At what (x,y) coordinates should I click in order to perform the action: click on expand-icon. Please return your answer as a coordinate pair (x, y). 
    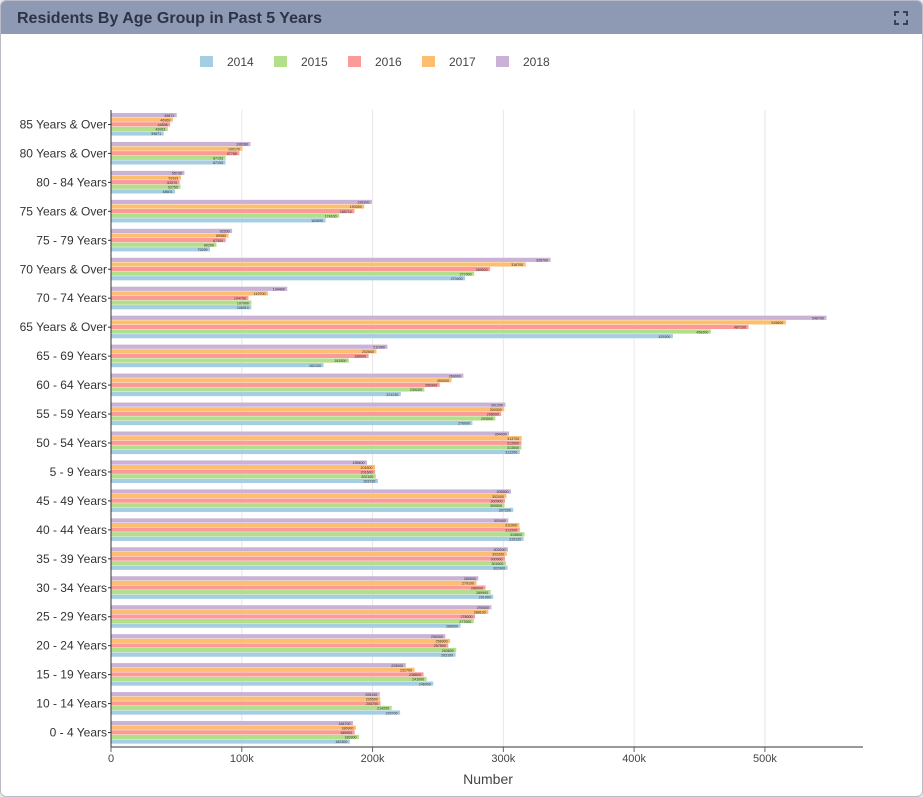
    Looking at the image, I should click on (901, 18).